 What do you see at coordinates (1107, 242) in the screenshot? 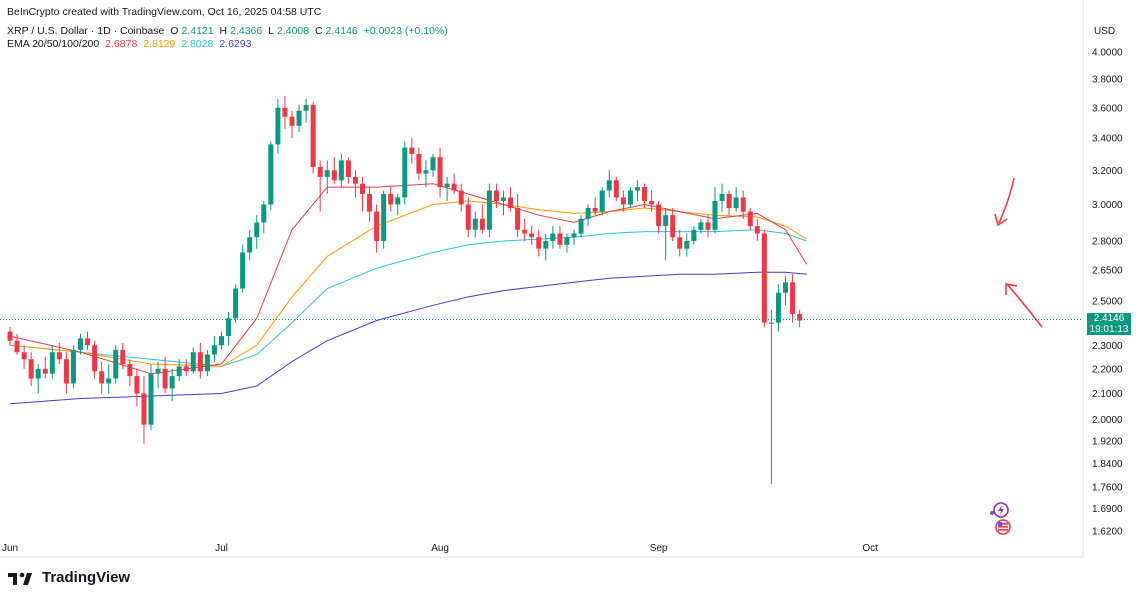
I see `price-tick-label: 2.8000` at bounding box center [1107, 242].